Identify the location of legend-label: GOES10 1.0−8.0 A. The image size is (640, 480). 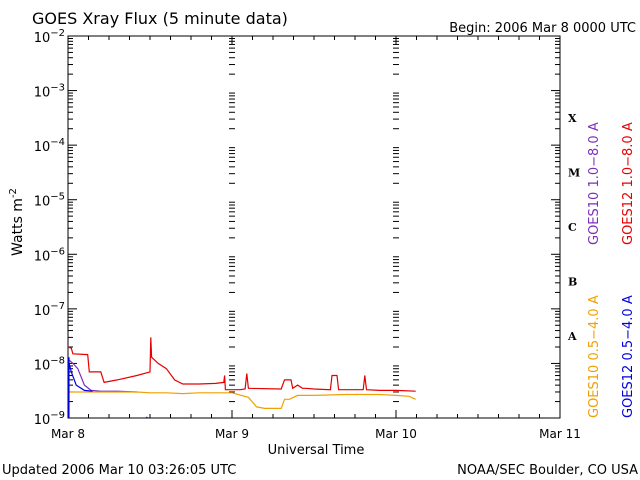
(594, 183).